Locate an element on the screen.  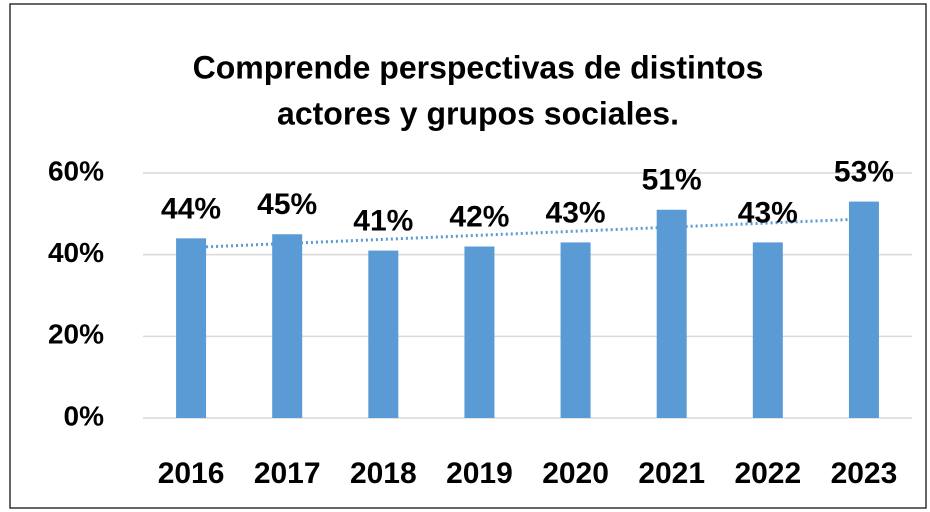
x-tick-label: 2016 is located at coordinates (191, 473).